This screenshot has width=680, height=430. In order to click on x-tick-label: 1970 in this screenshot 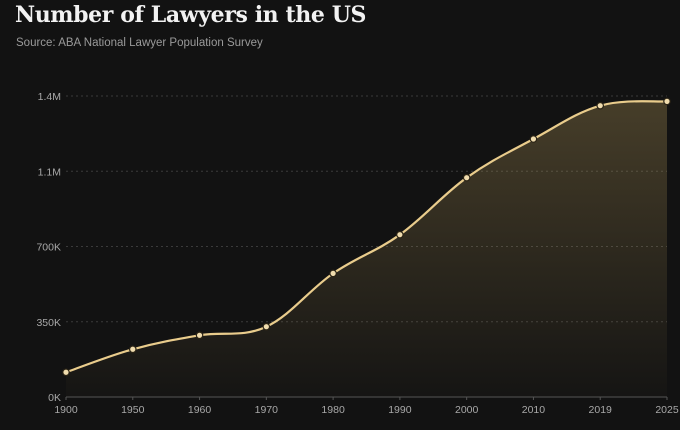, I will do `click(267, 410)`.